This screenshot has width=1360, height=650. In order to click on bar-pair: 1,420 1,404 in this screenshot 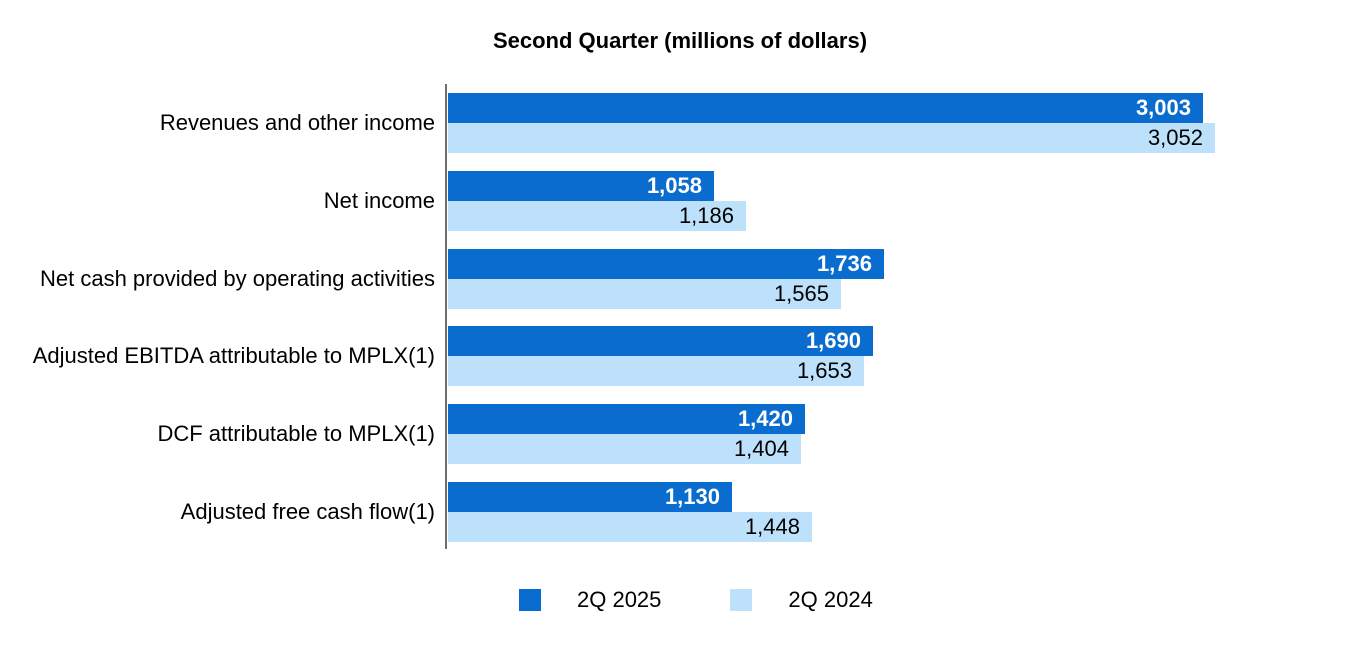, I will do `click(626, 434)`.